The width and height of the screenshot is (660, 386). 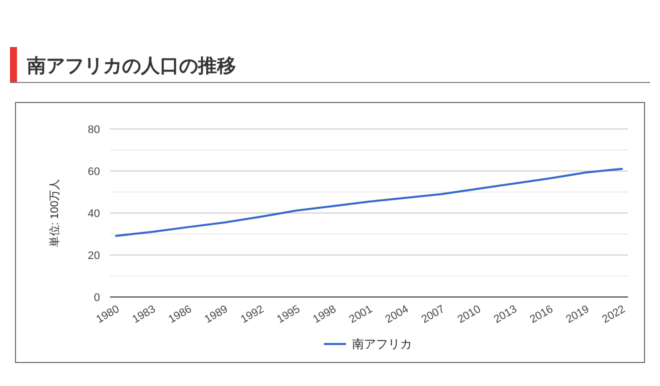 What do you see at coordinates (382, 344) in the screenshot?
I see `legend-label: 南アフリカ` at bounding box center [382, 344].